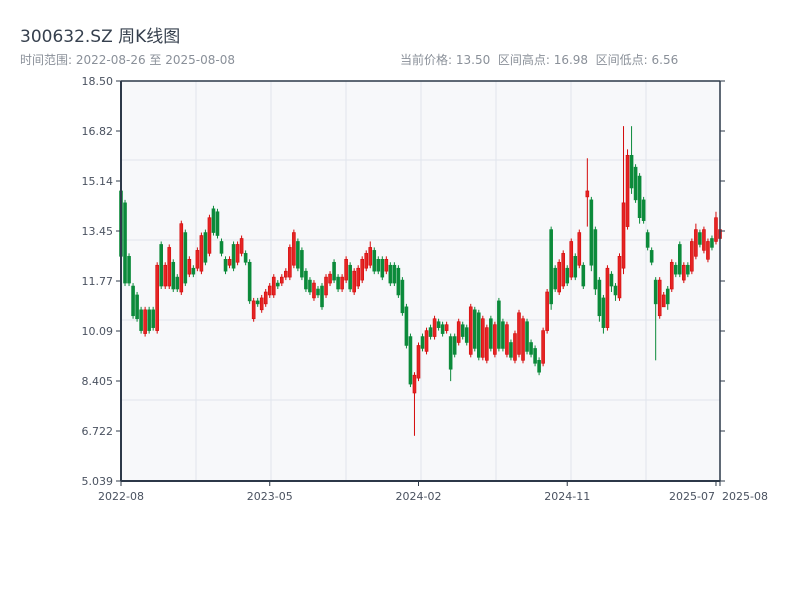  Describe the element at coordinates (270, 496) in the screenshot. I see `x-tick-label: 2023-05` at that location.